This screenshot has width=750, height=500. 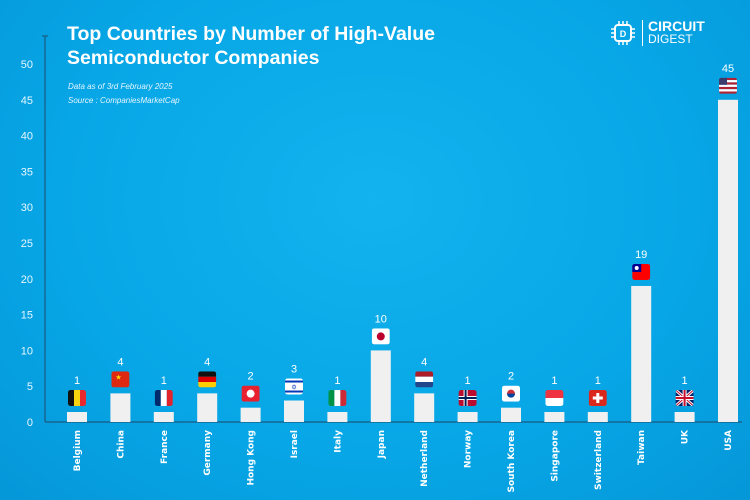 What do you see at coordinates (599, 460) in the screenshot?
I see `x-tick-label: Switzerland` at bounding box center [599, 460].